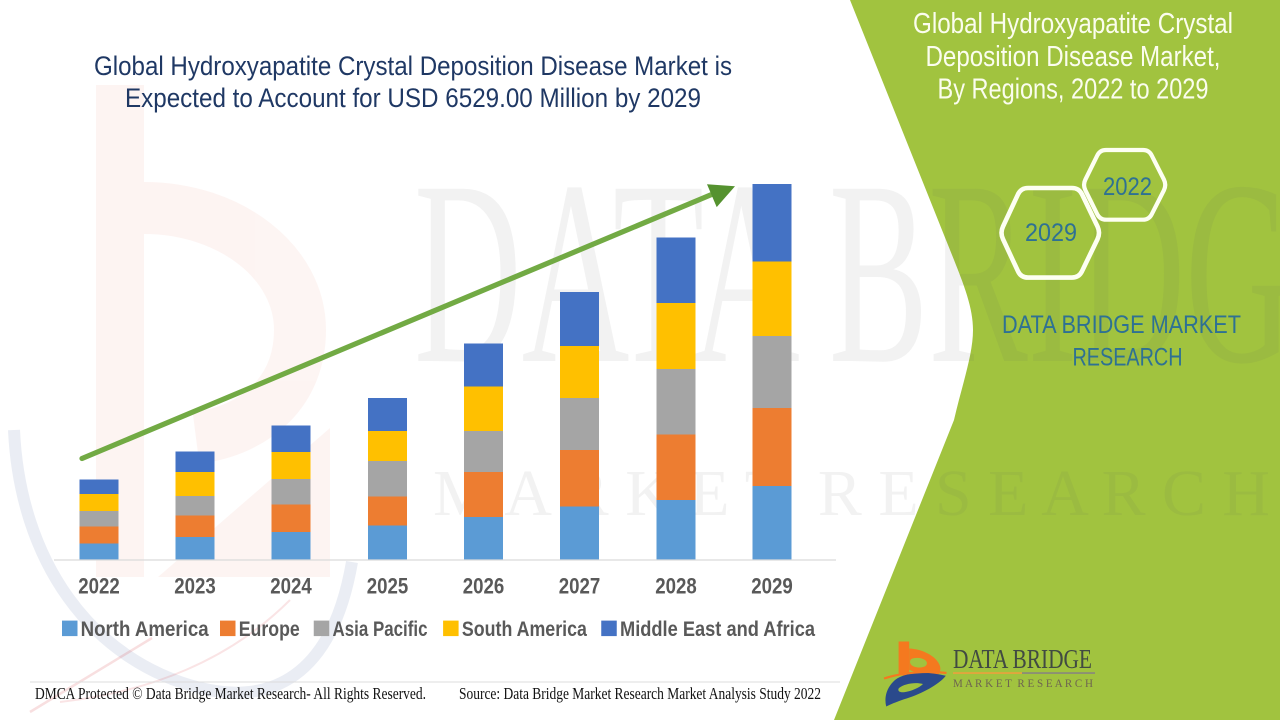 This screenshot has height=720, width=1280. What do you see at coordinates (525, 629) in the screenshot?
I see `svg-text: South America` at bounding box center [525, 629].